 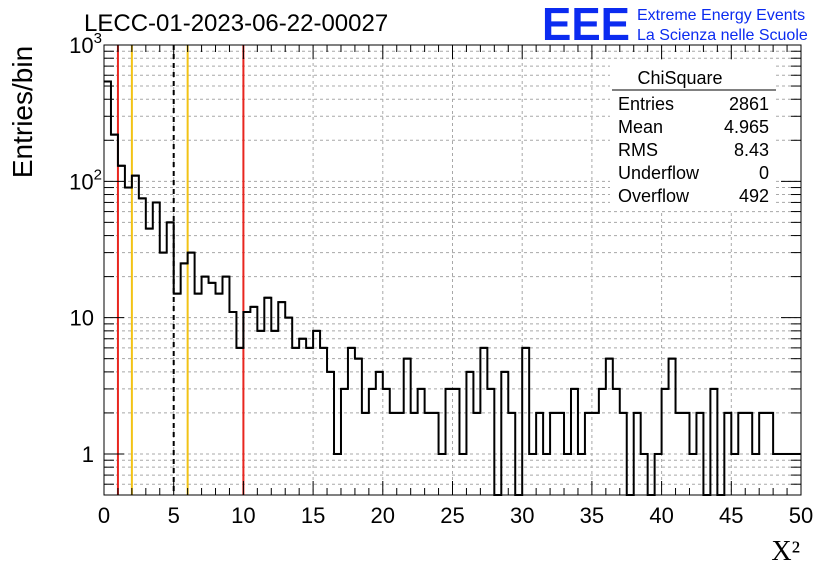 I want to click on y-axis-title: Entries/bin, so click(x=22, y=112).